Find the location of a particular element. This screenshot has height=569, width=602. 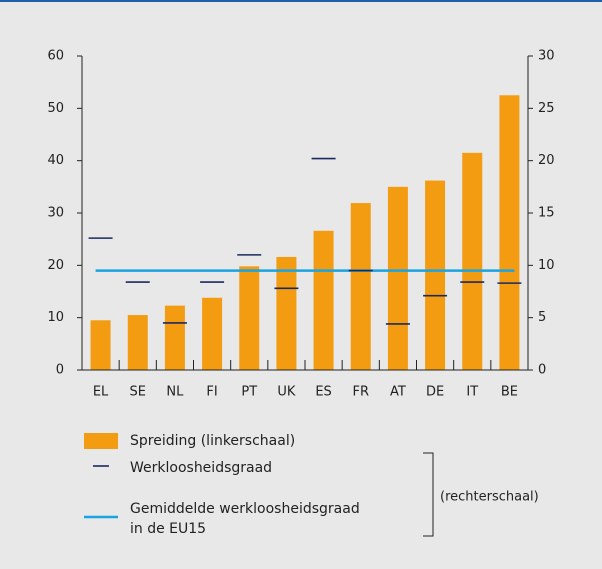

legend-label: Werkloosheidsgraad is located at coordinates (201, 468).